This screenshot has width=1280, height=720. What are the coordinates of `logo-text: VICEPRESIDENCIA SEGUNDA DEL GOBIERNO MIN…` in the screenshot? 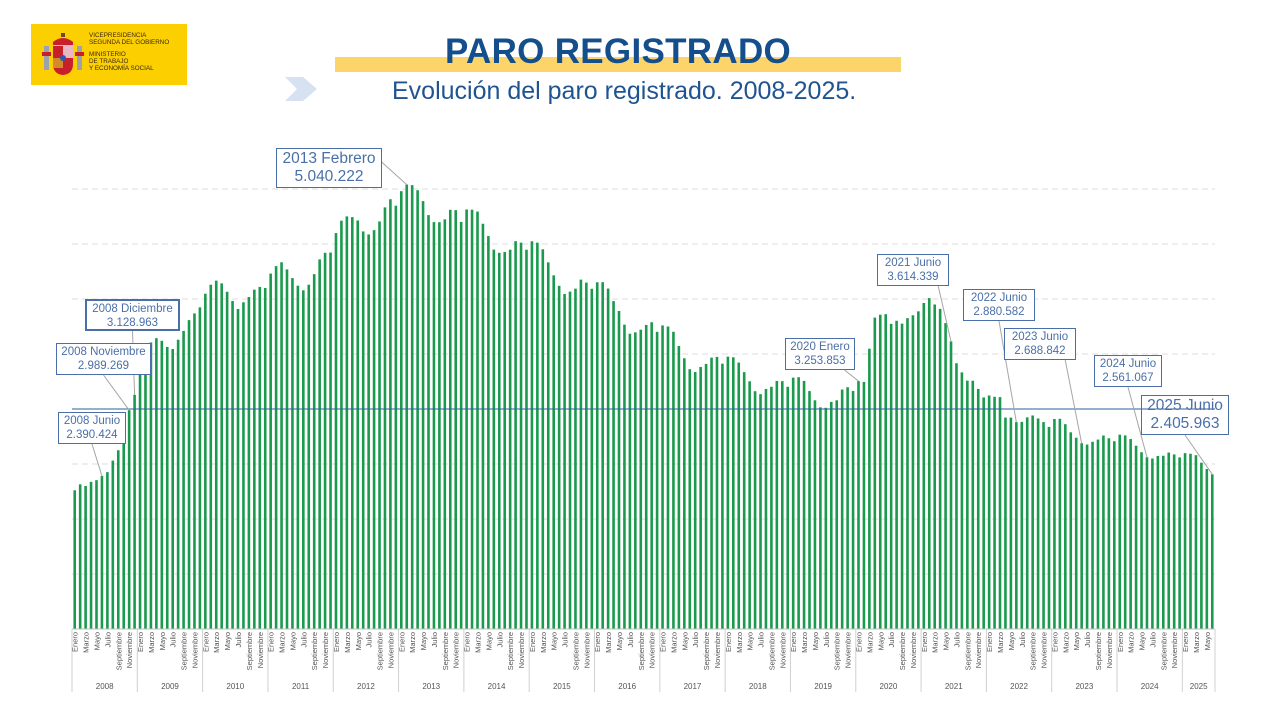 It's located at (129, 52).